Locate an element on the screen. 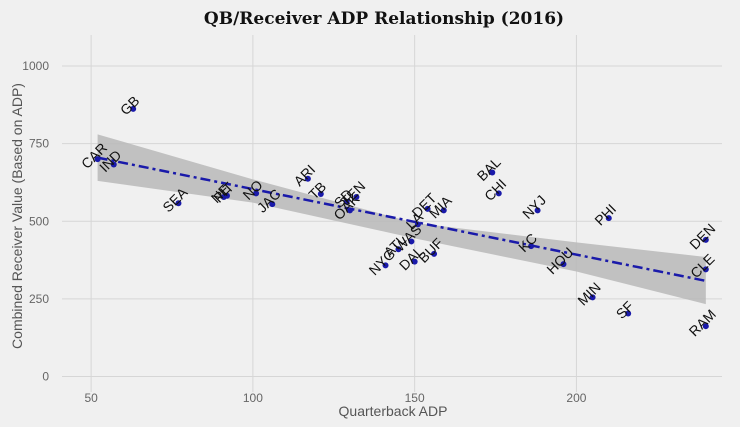 The width and height of the screenshot is (740, 427). chart-title: QB/Receiver ADP Relationship (2016) is located at coordinates (384, 19).